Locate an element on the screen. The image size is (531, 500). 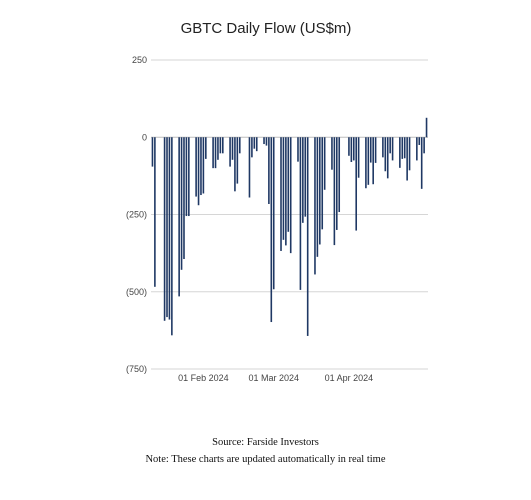
x-axis-ticks: 01 Feb 2024 01 Mar 2024 01 Apr 2024 is located at coordinates (275, 378).